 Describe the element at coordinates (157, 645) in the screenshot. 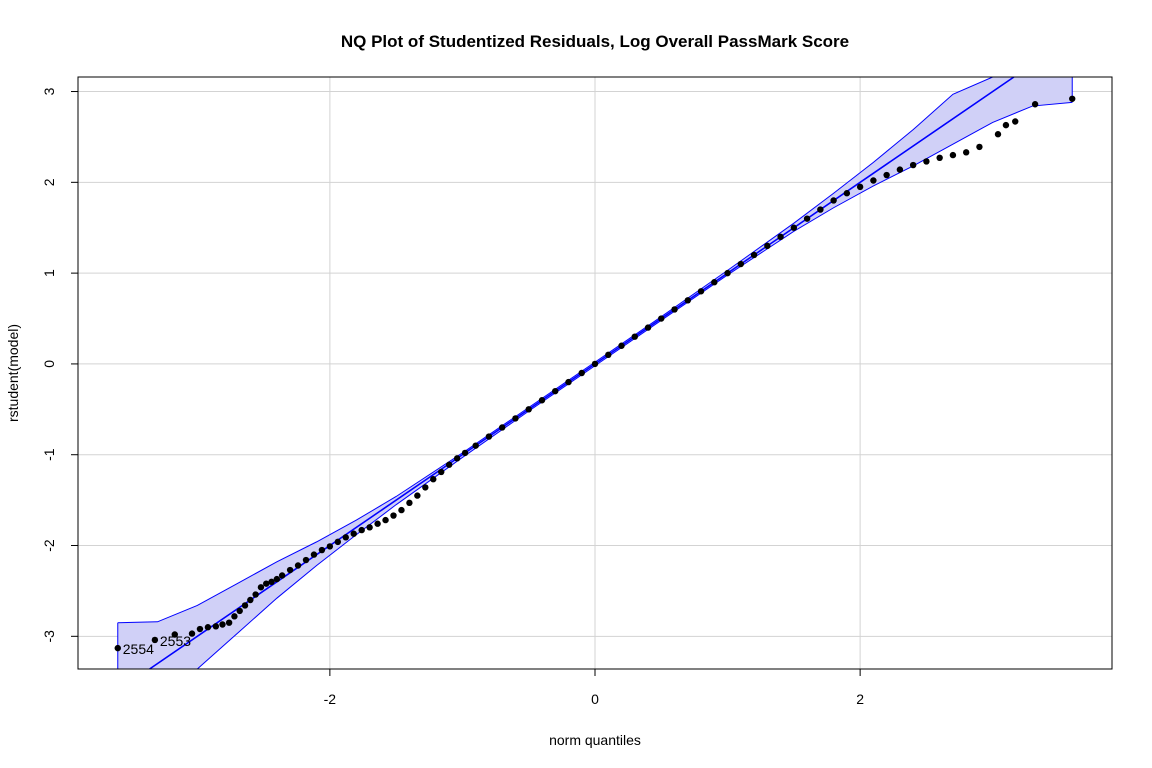

I see `point-labels: 2554 2553` at that location.